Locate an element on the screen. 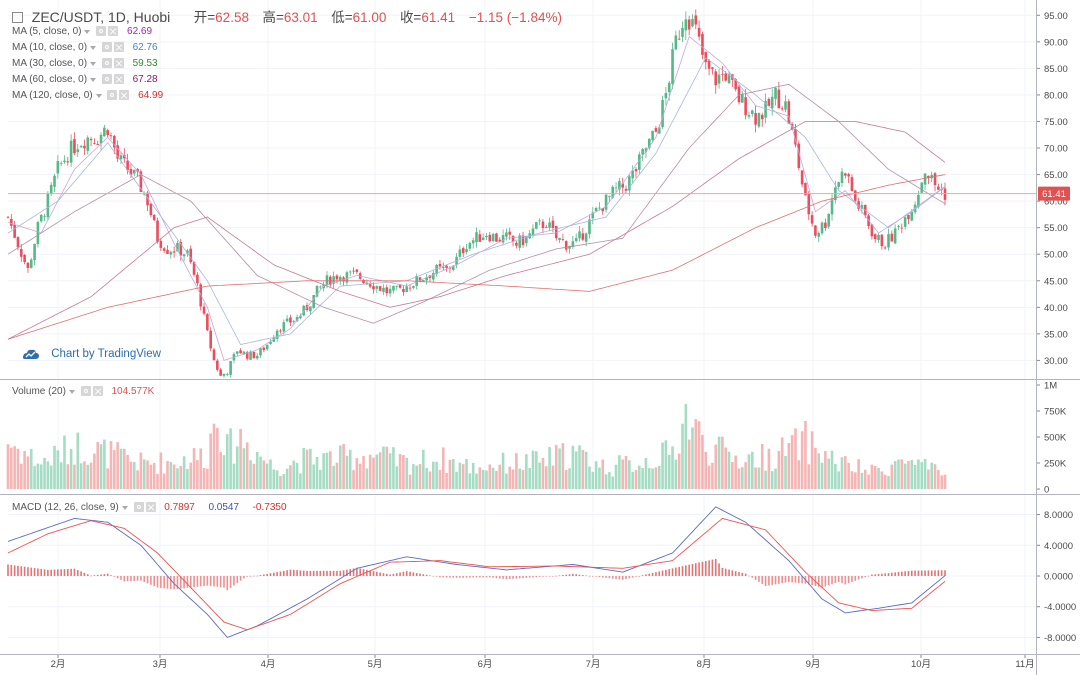  time-tick-label: 4月 is located at coordinates (268, 664).